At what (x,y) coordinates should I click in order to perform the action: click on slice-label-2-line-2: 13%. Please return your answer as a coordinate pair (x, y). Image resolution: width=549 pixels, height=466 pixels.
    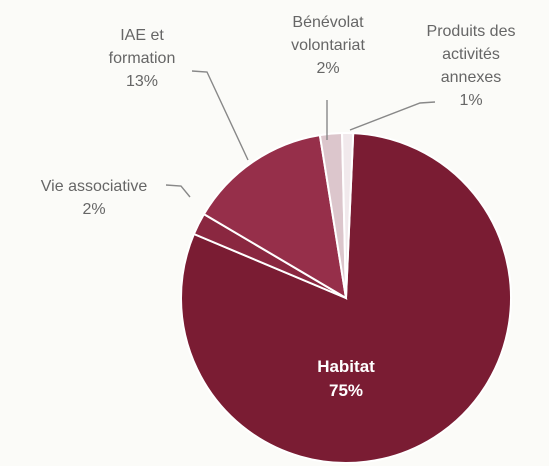
    Looking at the image, I should click on (142, 81).